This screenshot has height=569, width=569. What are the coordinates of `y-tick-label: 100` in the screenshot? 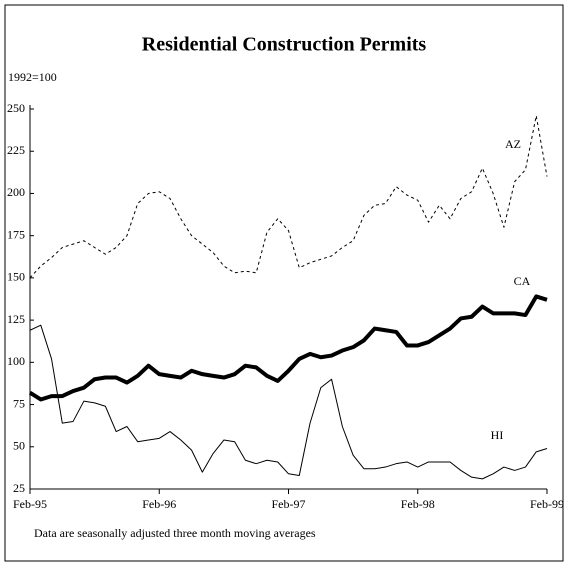 It's located at (16, 361).